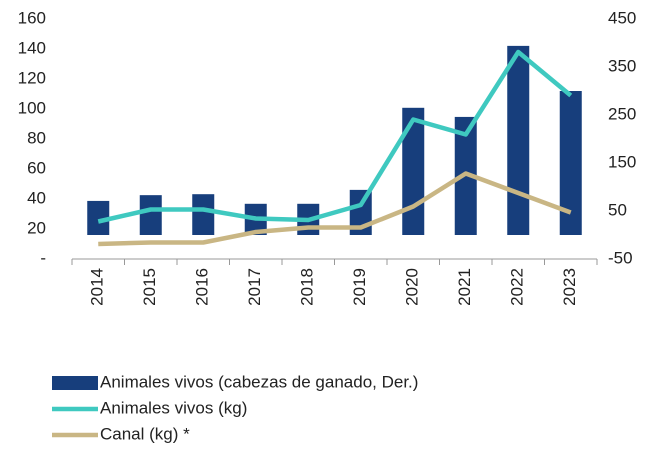  What do you see at coordinates (412, 287) in the screenshot?
I see `x-tick-label: 2020` at bounding box center [412, 287].